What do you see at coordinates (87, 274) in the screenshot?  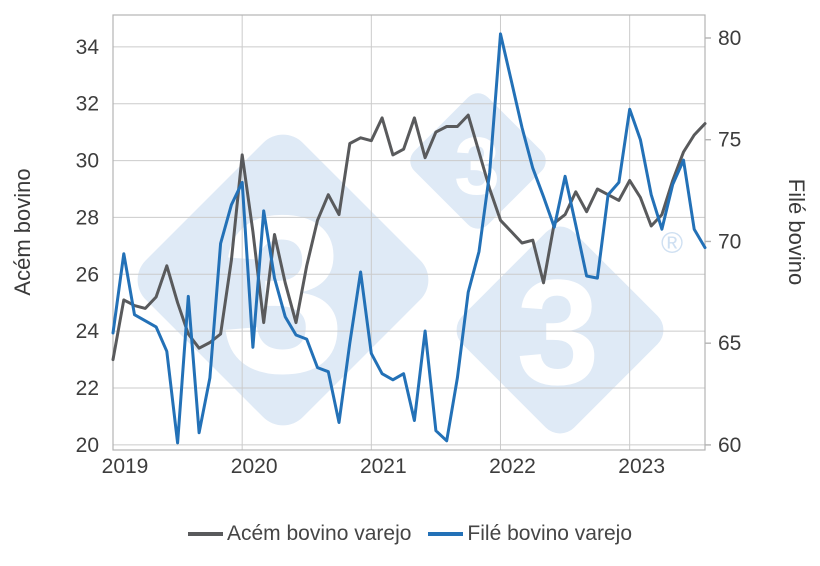 I see `y-left-tick-label: 26` at bounding box center [87, 274].